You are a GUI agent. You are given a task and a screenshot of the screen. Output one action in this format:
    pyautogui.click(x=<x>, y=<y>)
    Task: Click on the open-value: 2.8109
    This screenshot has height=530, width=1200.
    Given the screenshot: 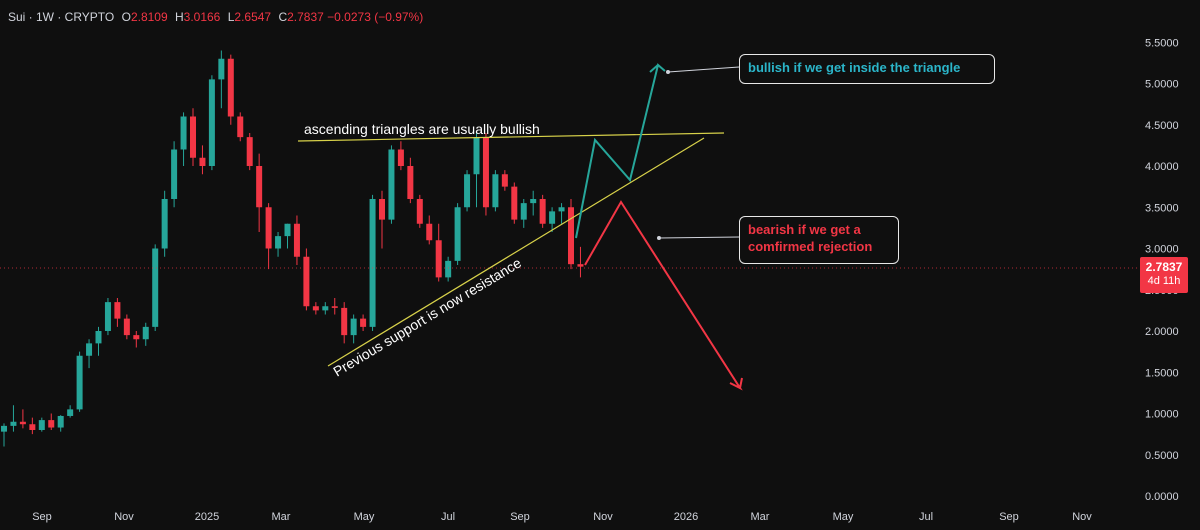 What is the action you would take?
    pyautogui.click(x=149, y=17)
    